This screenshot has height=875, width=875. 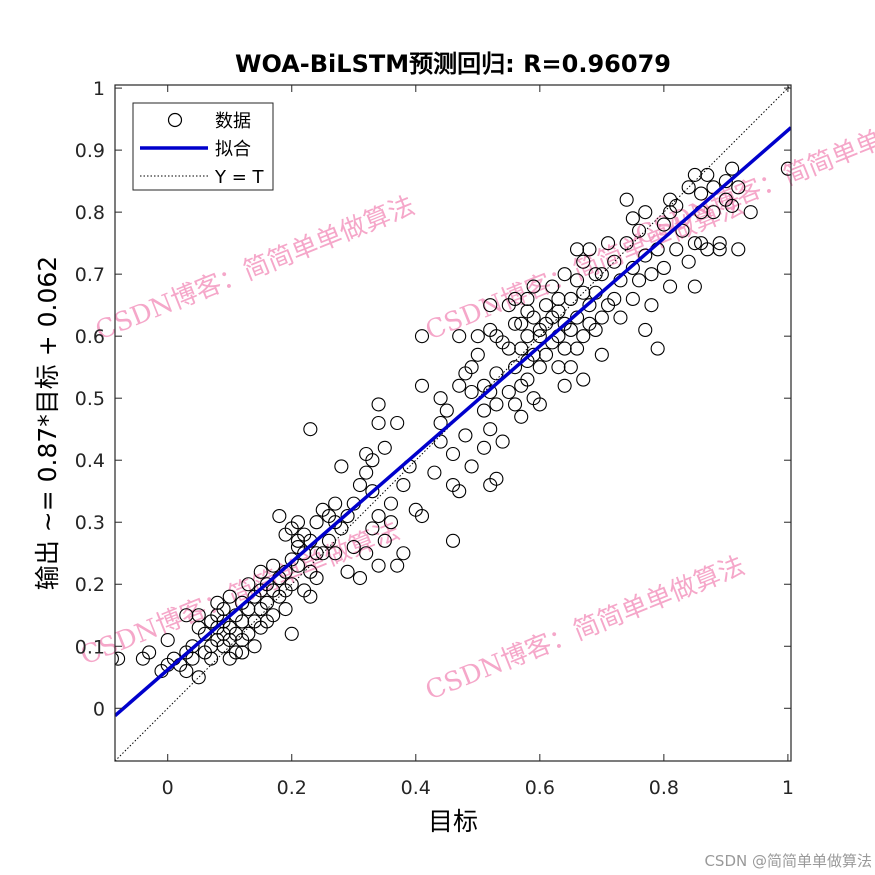 What do you see at coordinates (47, 423) in the screenshot?
I see `y-axis-label: 输出 ~= 0.87*目标 + 0.062` at bounding box center [47, 423].